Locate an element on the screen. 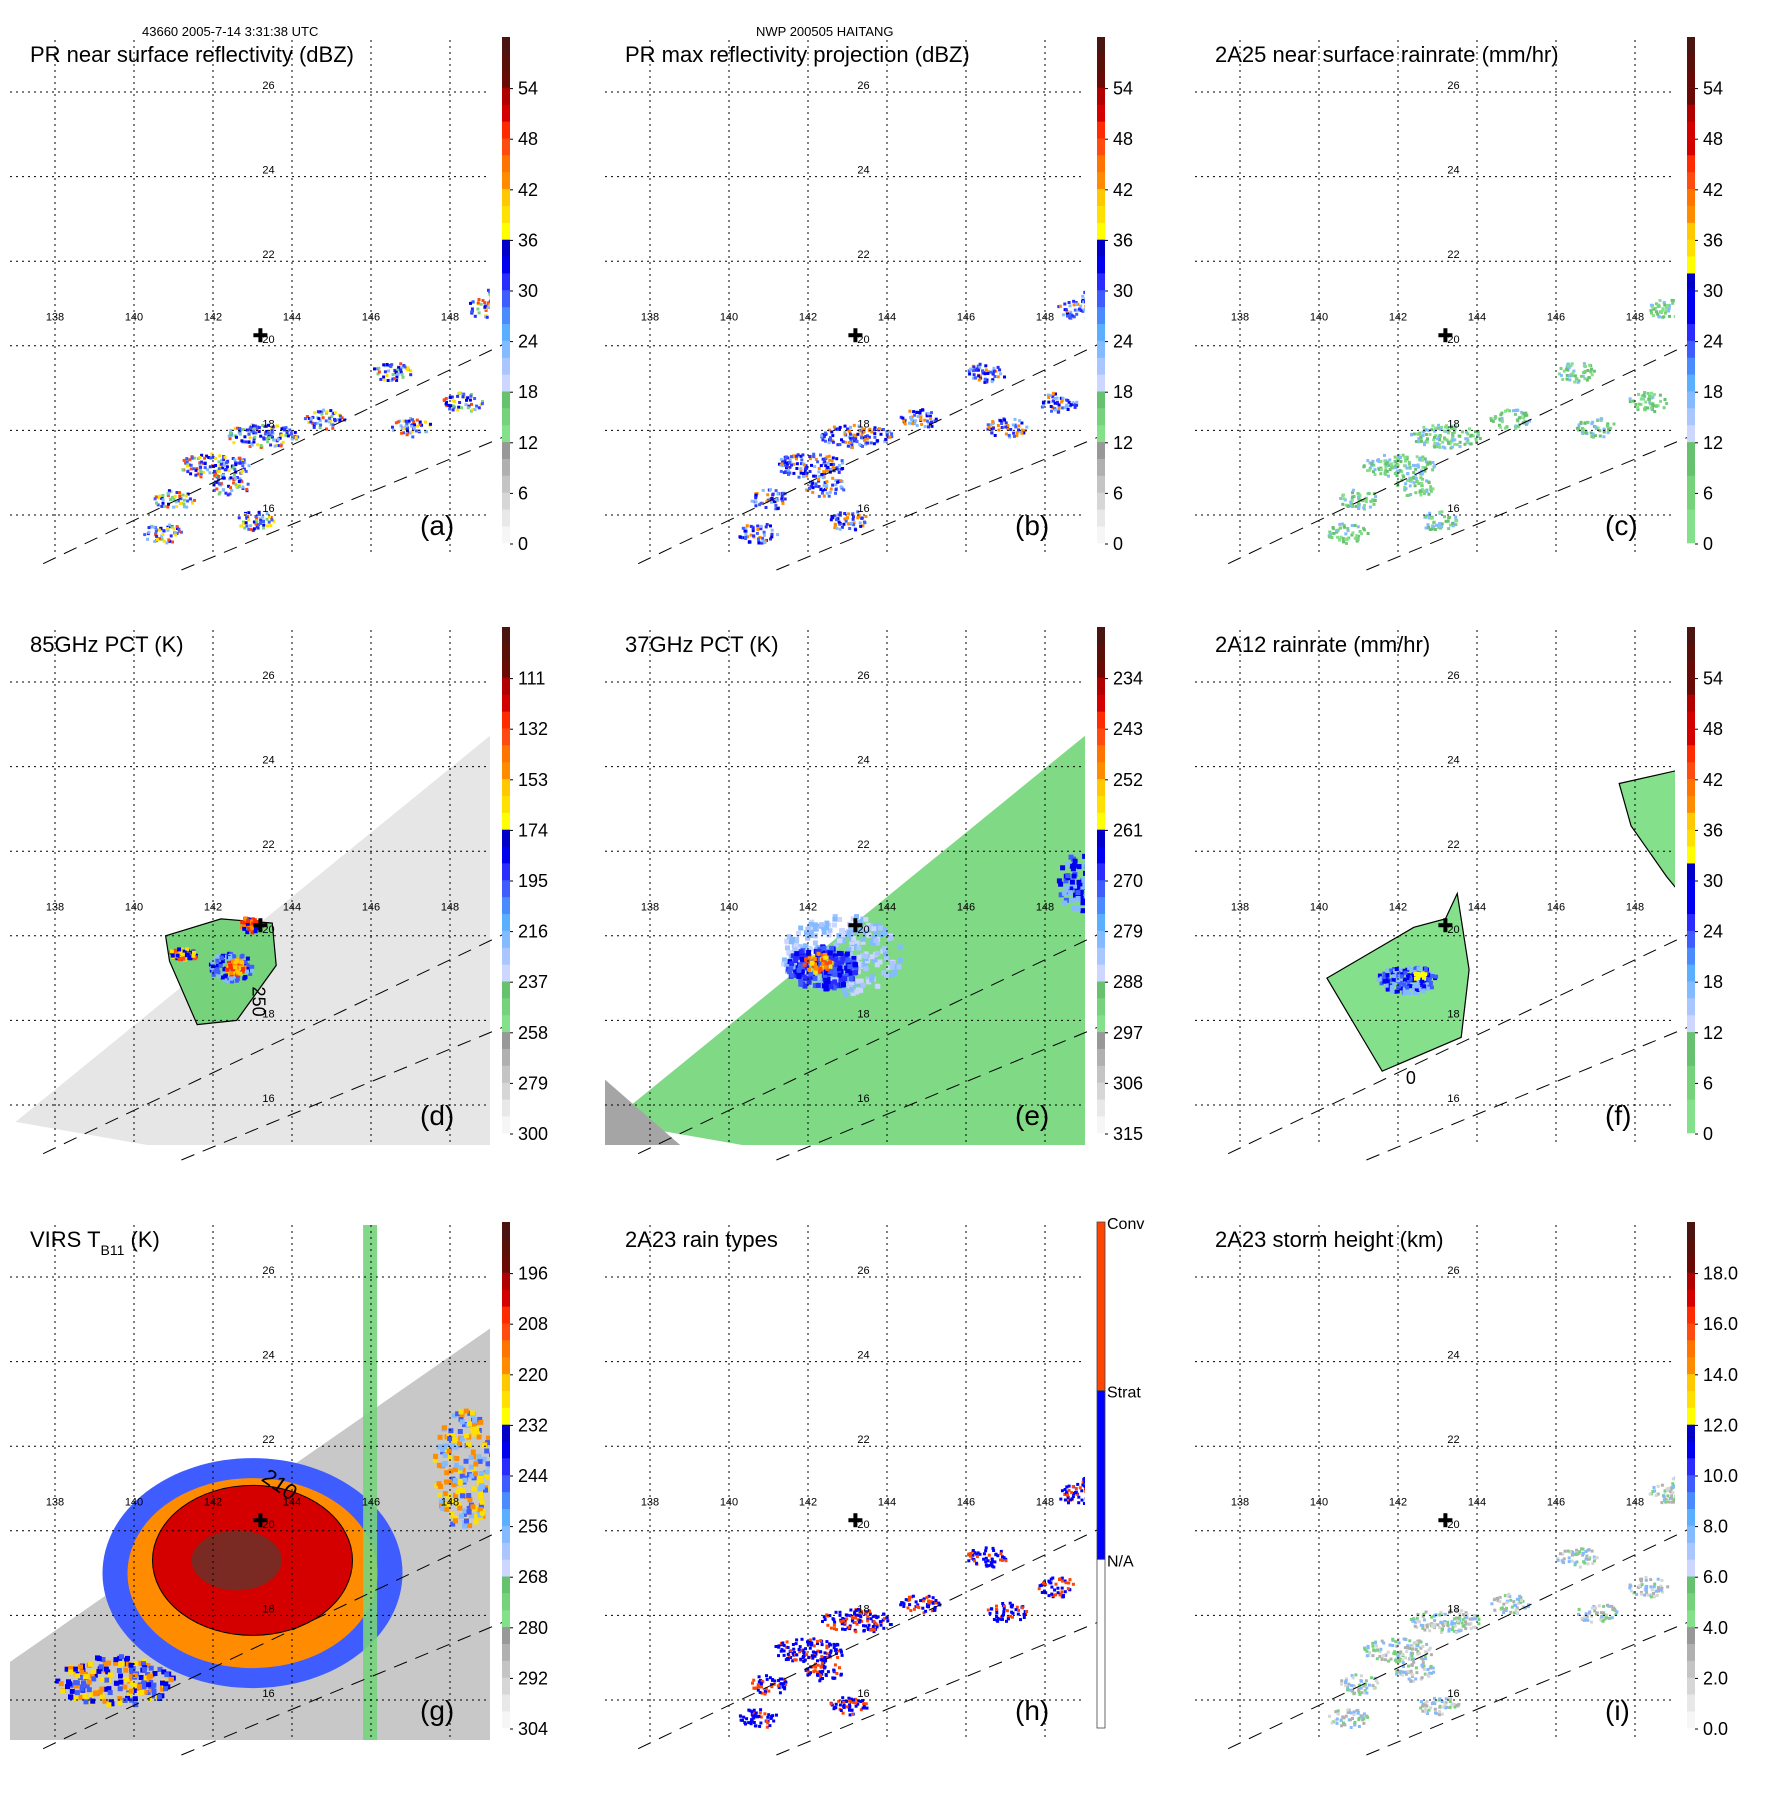  colorbar-tick-label: 111 is located at coordinates (531, 679).